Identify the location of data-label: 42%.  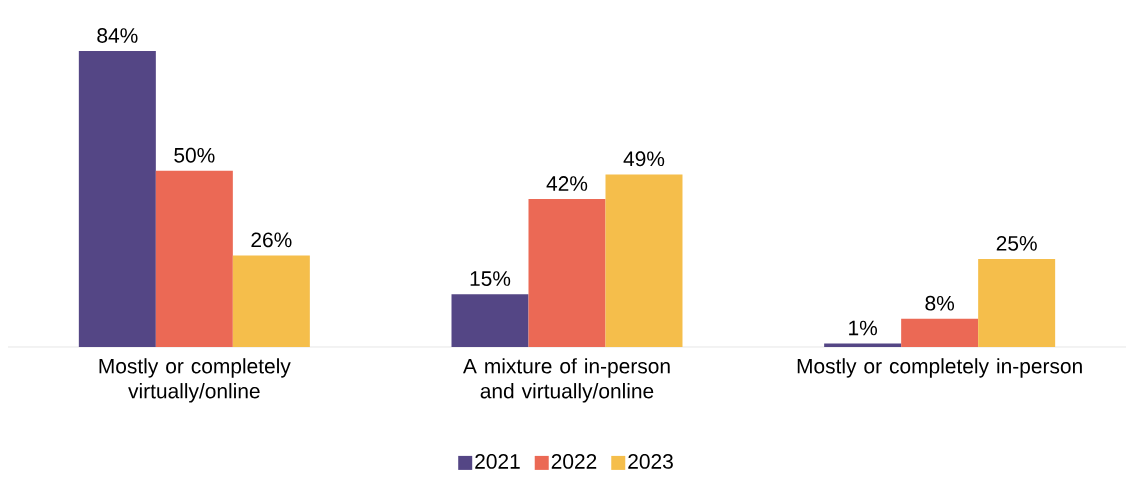
(567, 183).